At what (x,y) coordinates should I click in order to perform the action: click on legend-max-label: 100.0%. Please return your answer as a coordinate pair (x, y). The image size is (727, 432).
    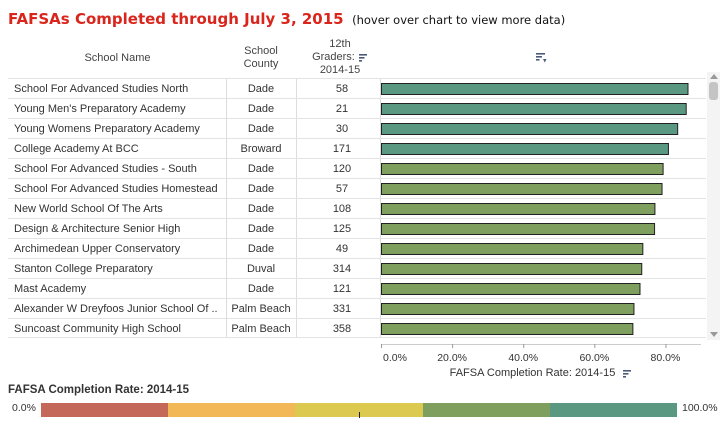
    Looking at the image, I should click on (700, 408).